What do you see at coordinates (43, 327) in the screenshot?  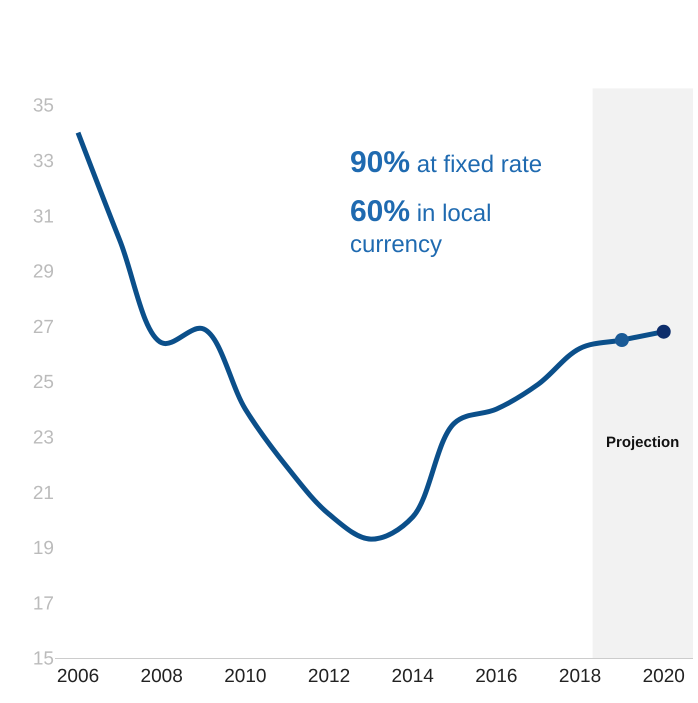 I see `y-tick-label: 27` at bounding box center [43, 327].